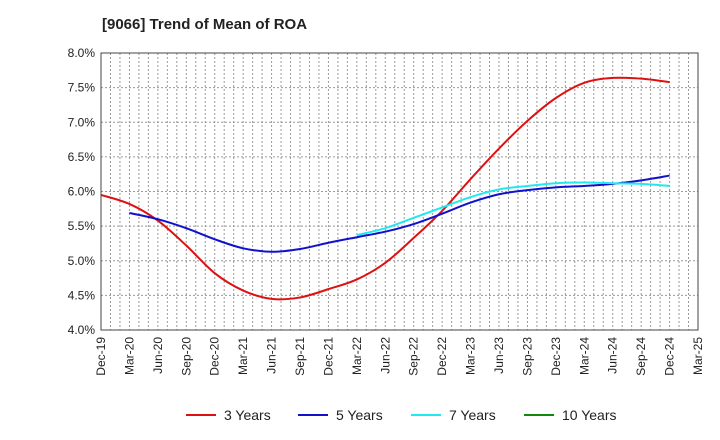  What do you see at coordinates (472, 415) in the screenshot?
I see `legend-label-7-years: 7 Years` at bounding box center [472, 415].